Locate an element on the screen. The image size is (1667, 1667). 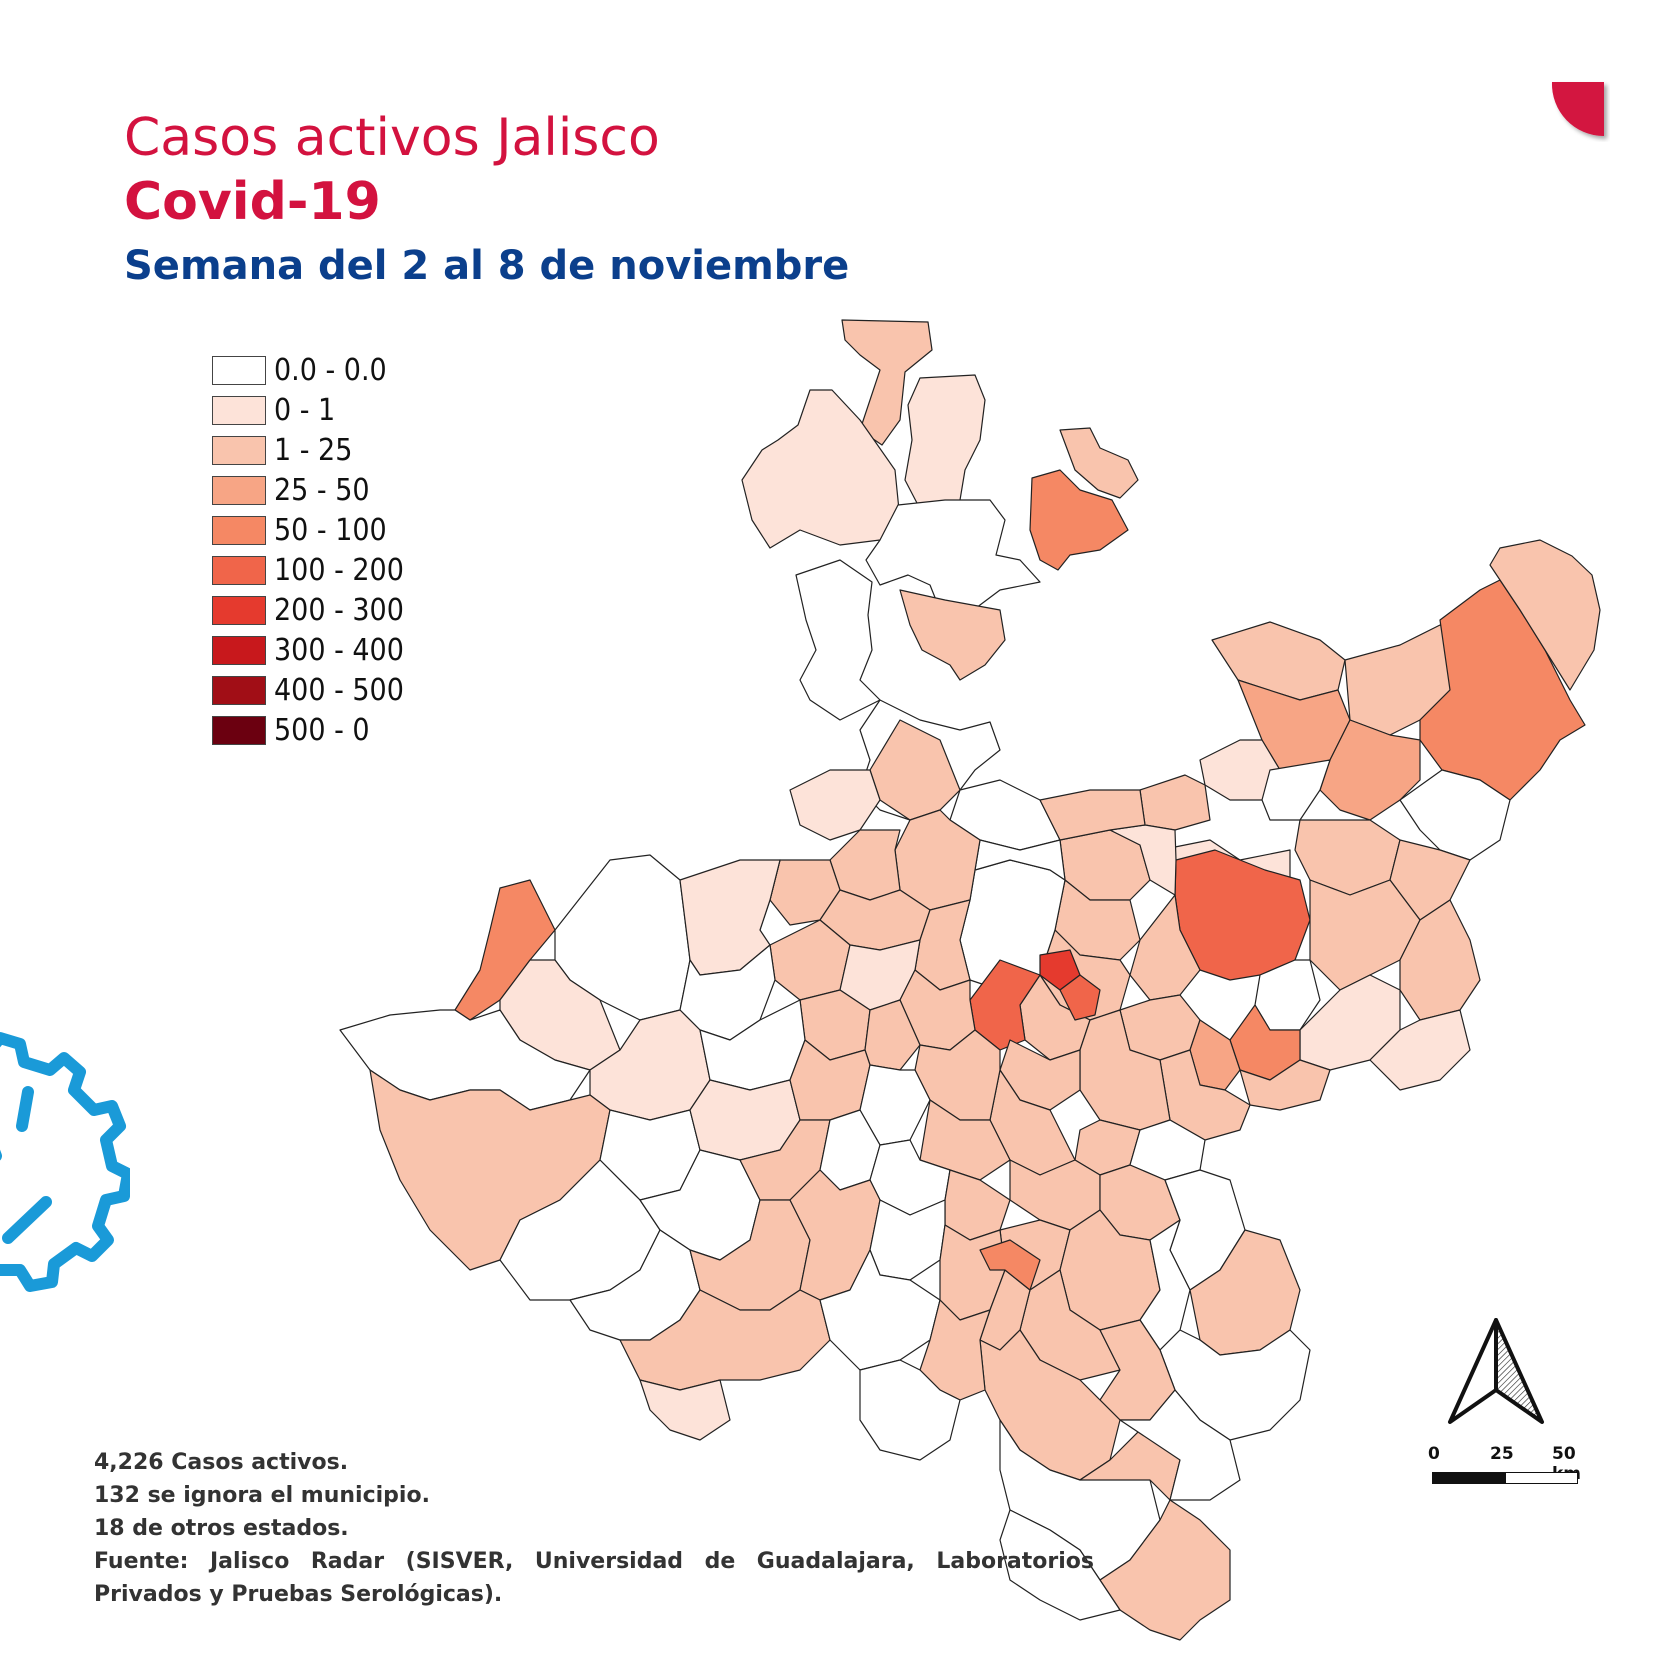
map-subtitle: Covid-19 is located at coordinates (252, 202).